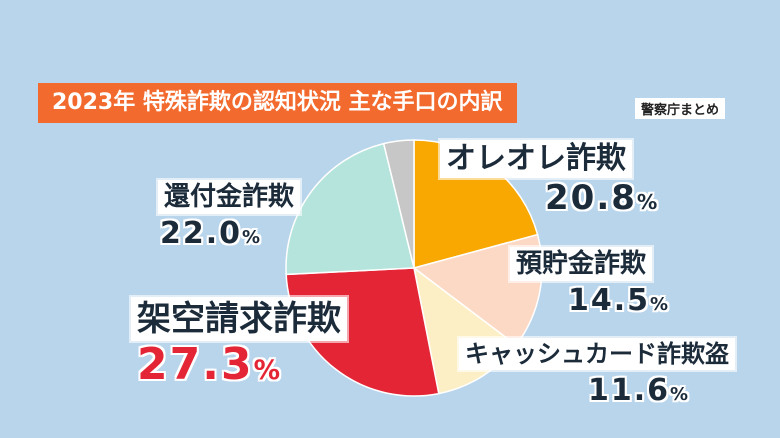  I want to click on chart-title: 2023年 特殊詐欺の認知状況 主な手口の内訳, so click(277, 103).